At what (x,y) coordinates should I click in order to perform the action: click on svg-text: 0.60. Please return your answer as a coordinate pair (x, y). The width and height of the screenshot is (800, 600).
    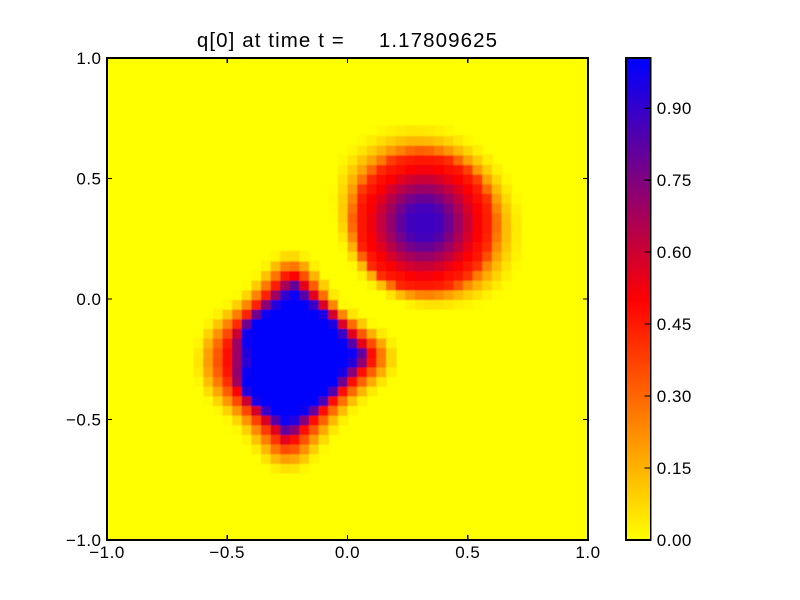
    Looking at the image, I should click on (674, 252).